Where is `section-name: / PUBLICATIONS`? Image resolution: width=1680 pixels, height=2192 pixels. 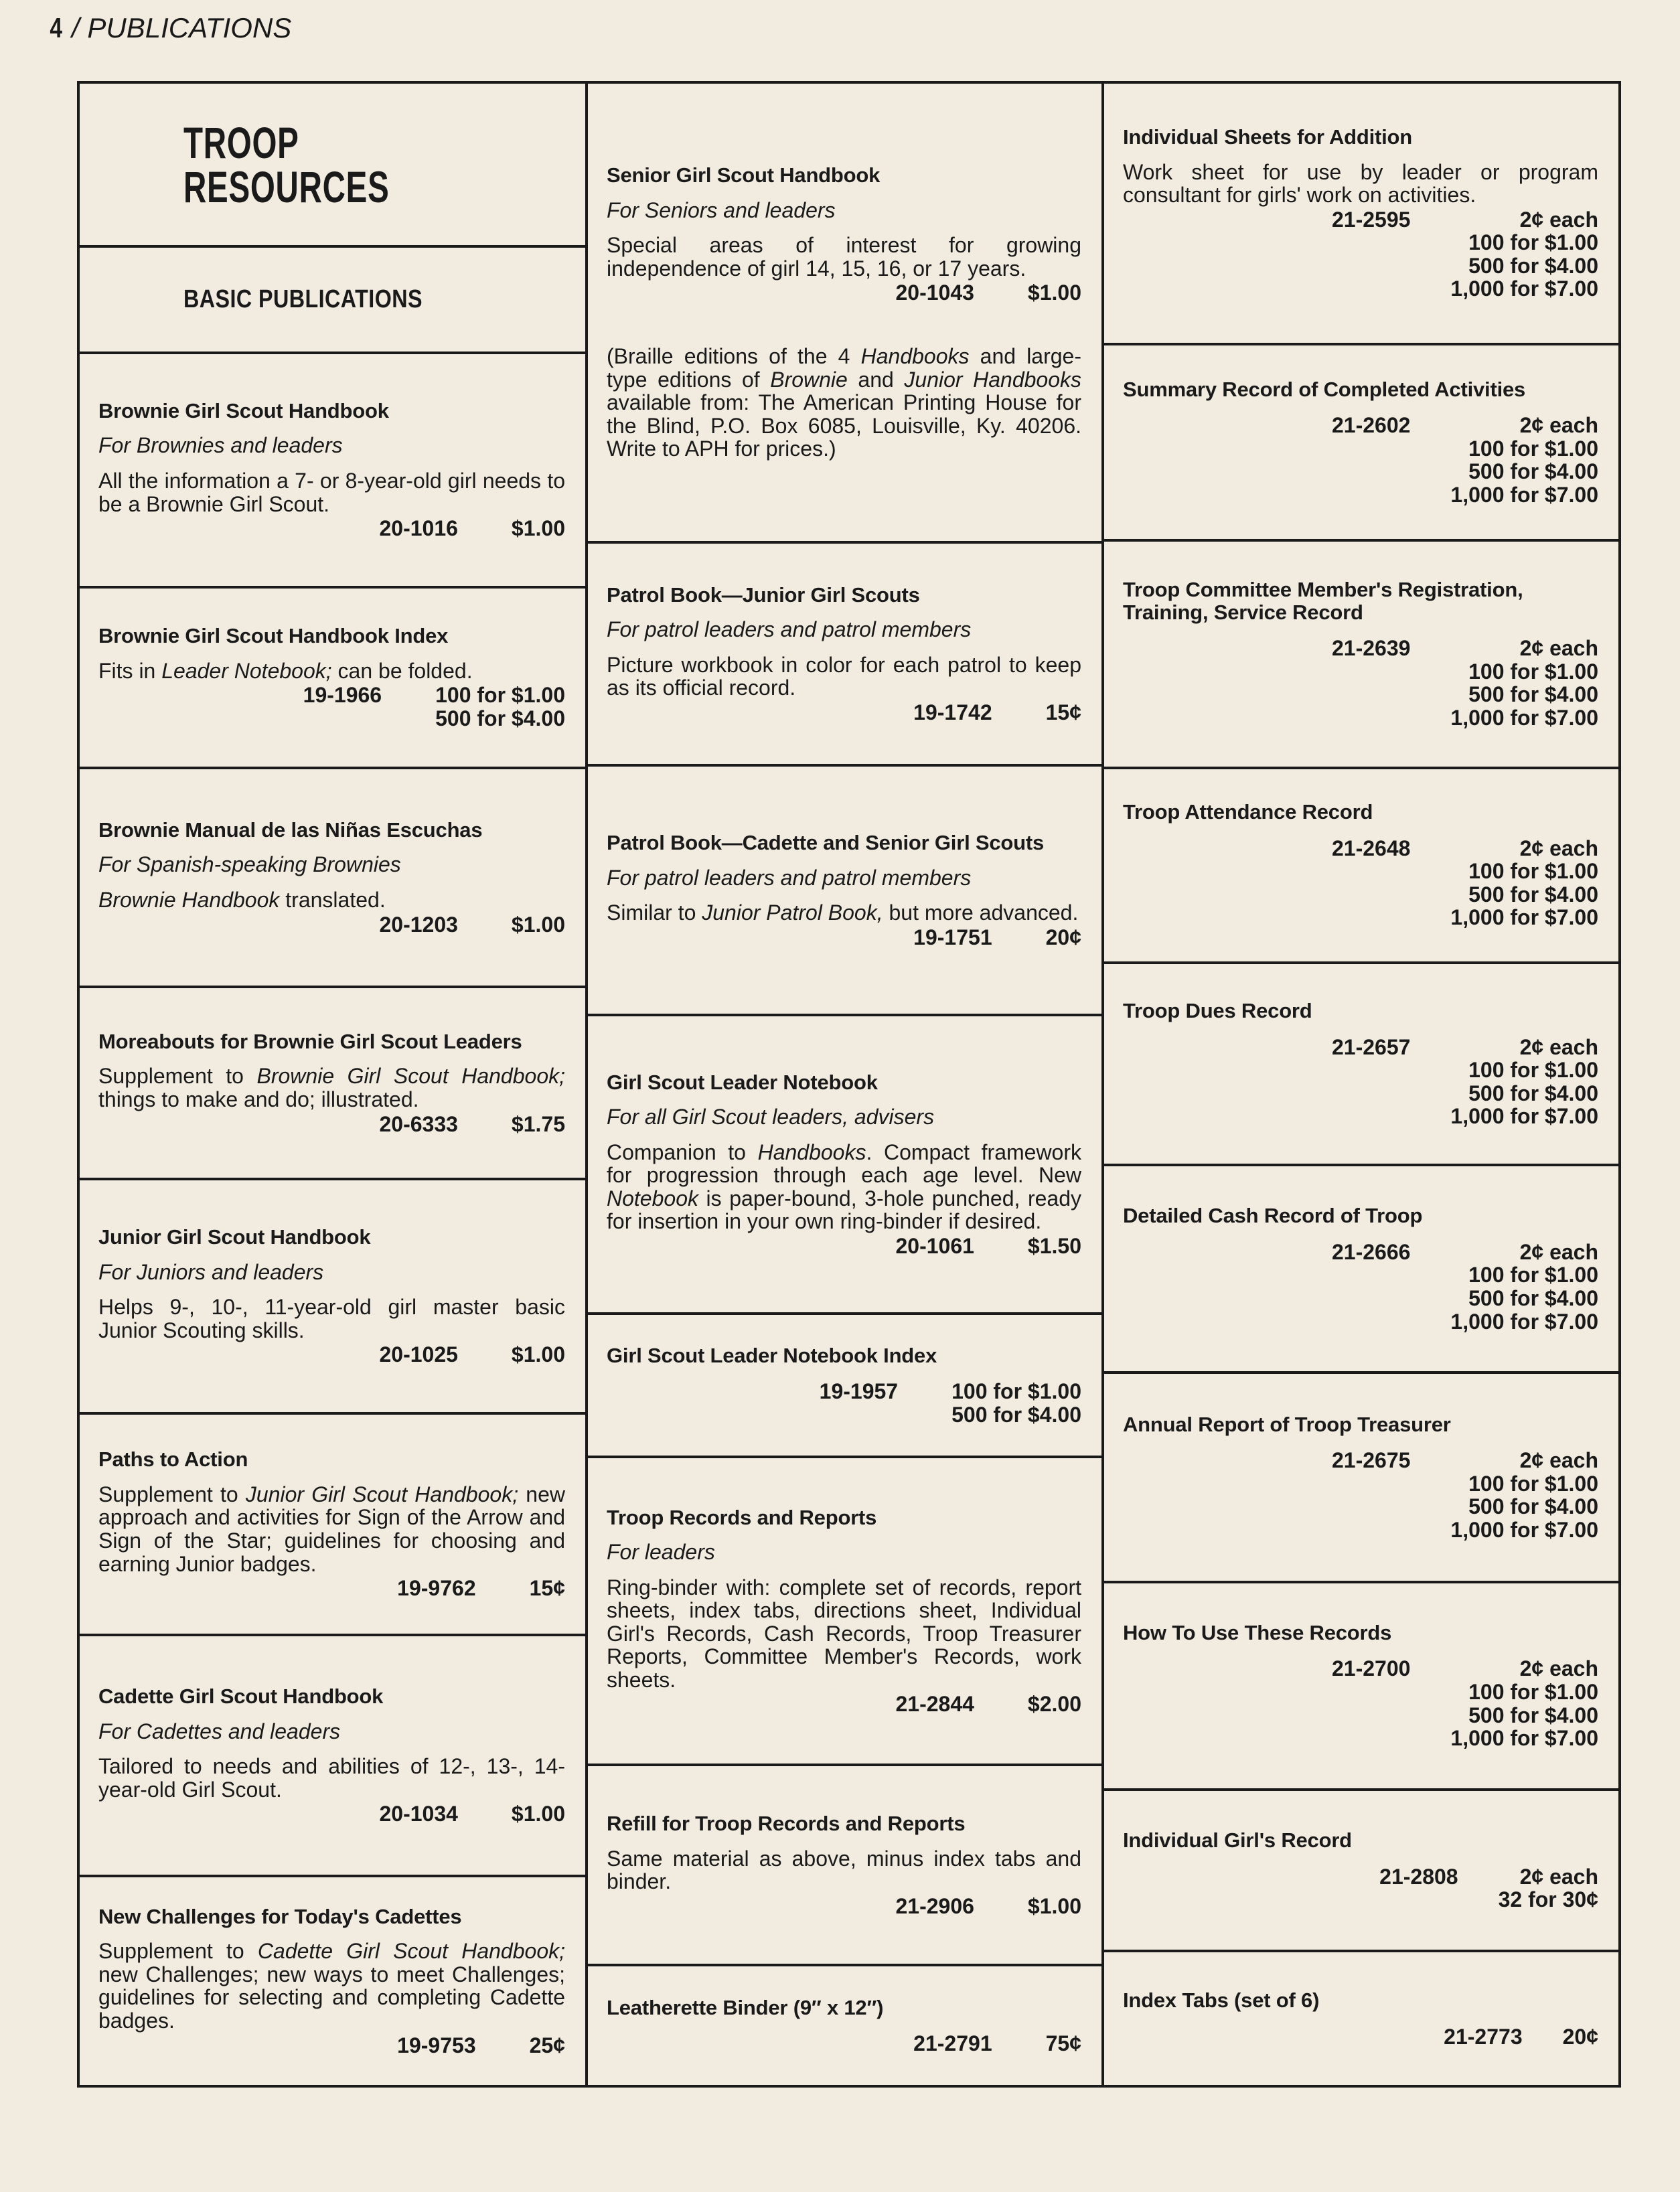
section-name: / PUBLICATIONS is located at coordinates (182, 28).